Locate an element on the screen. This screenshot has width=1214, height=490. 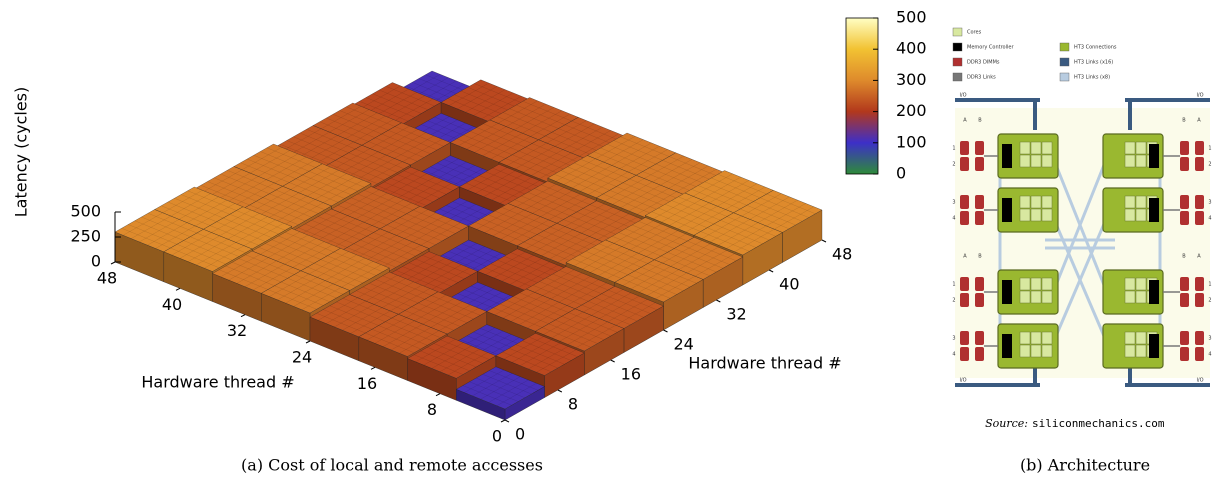
memory-controller is located at coordinates (1154, 156).